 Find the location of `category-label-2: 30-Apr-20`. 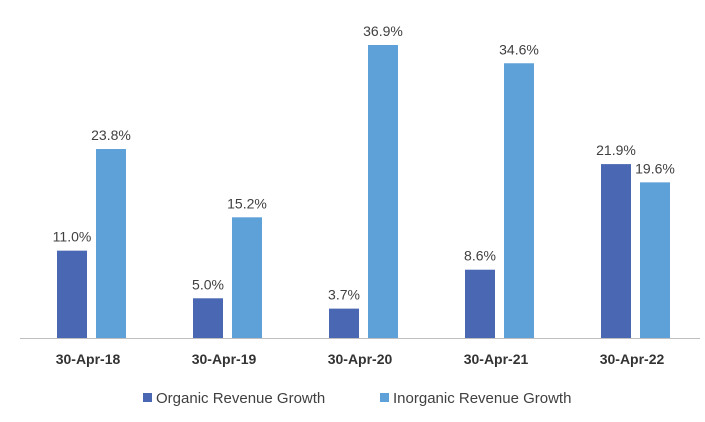

category-label-2: 30-Apr-20 is located at coordinates (360, 359).